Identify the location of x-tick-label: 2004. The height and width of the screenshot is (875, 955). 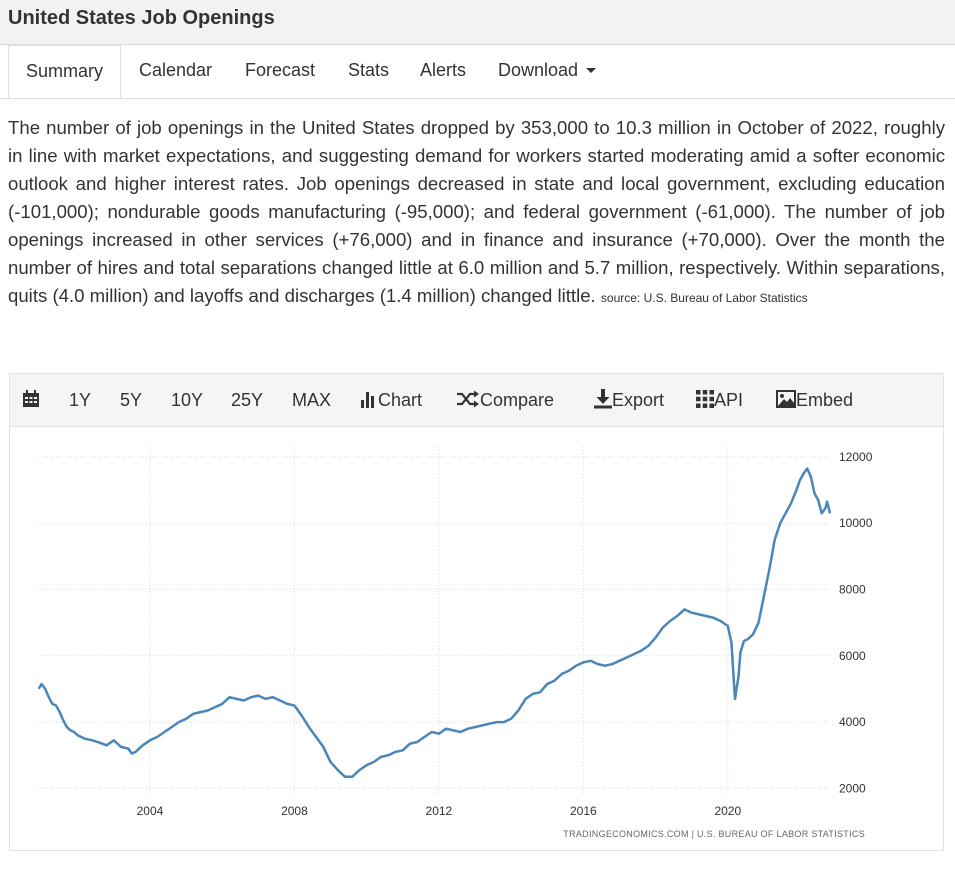
(150, 811).